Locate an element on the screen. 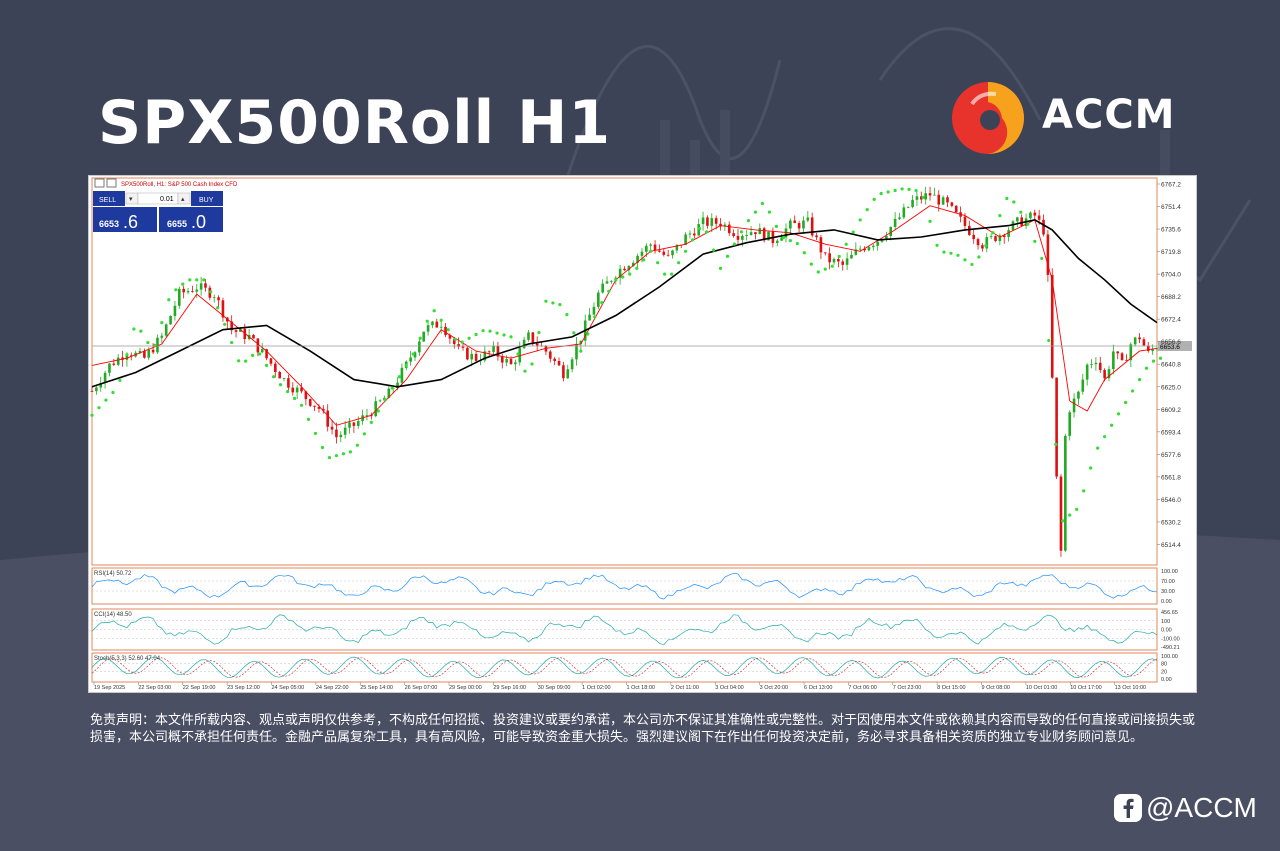  sell-price-box is located at coordinates (125, 219).